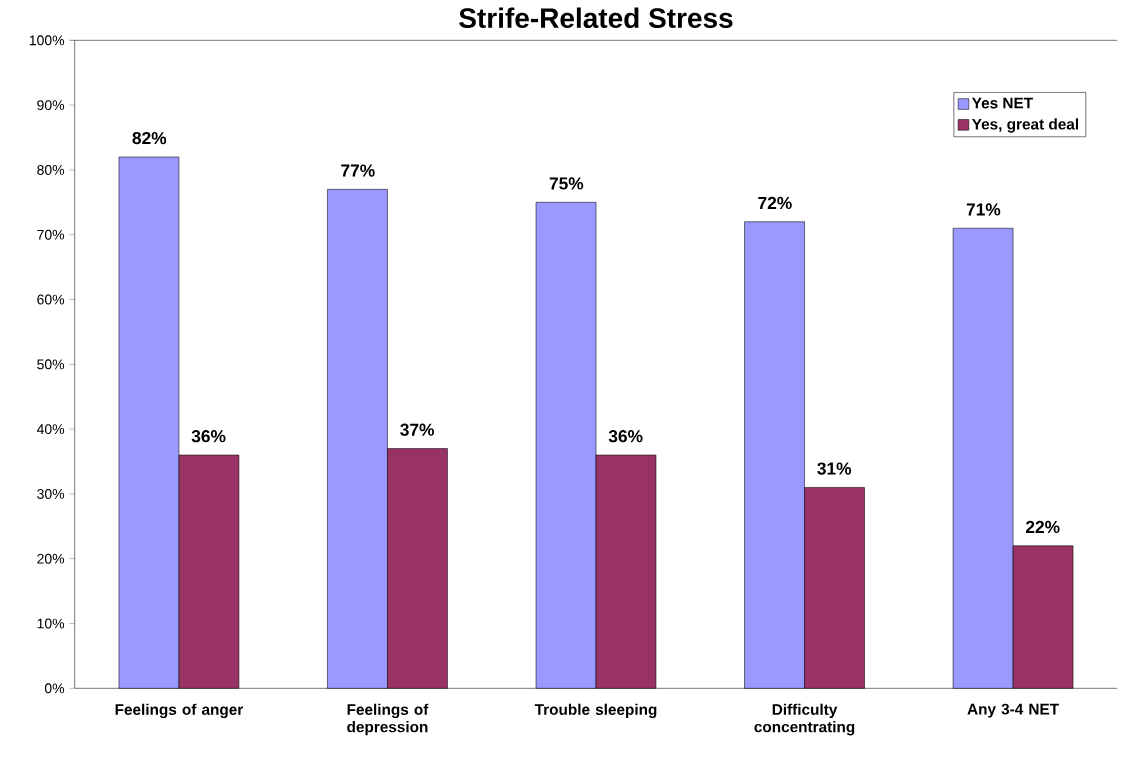  I want to click on y-tick-label: 10%, so click(51, 623).